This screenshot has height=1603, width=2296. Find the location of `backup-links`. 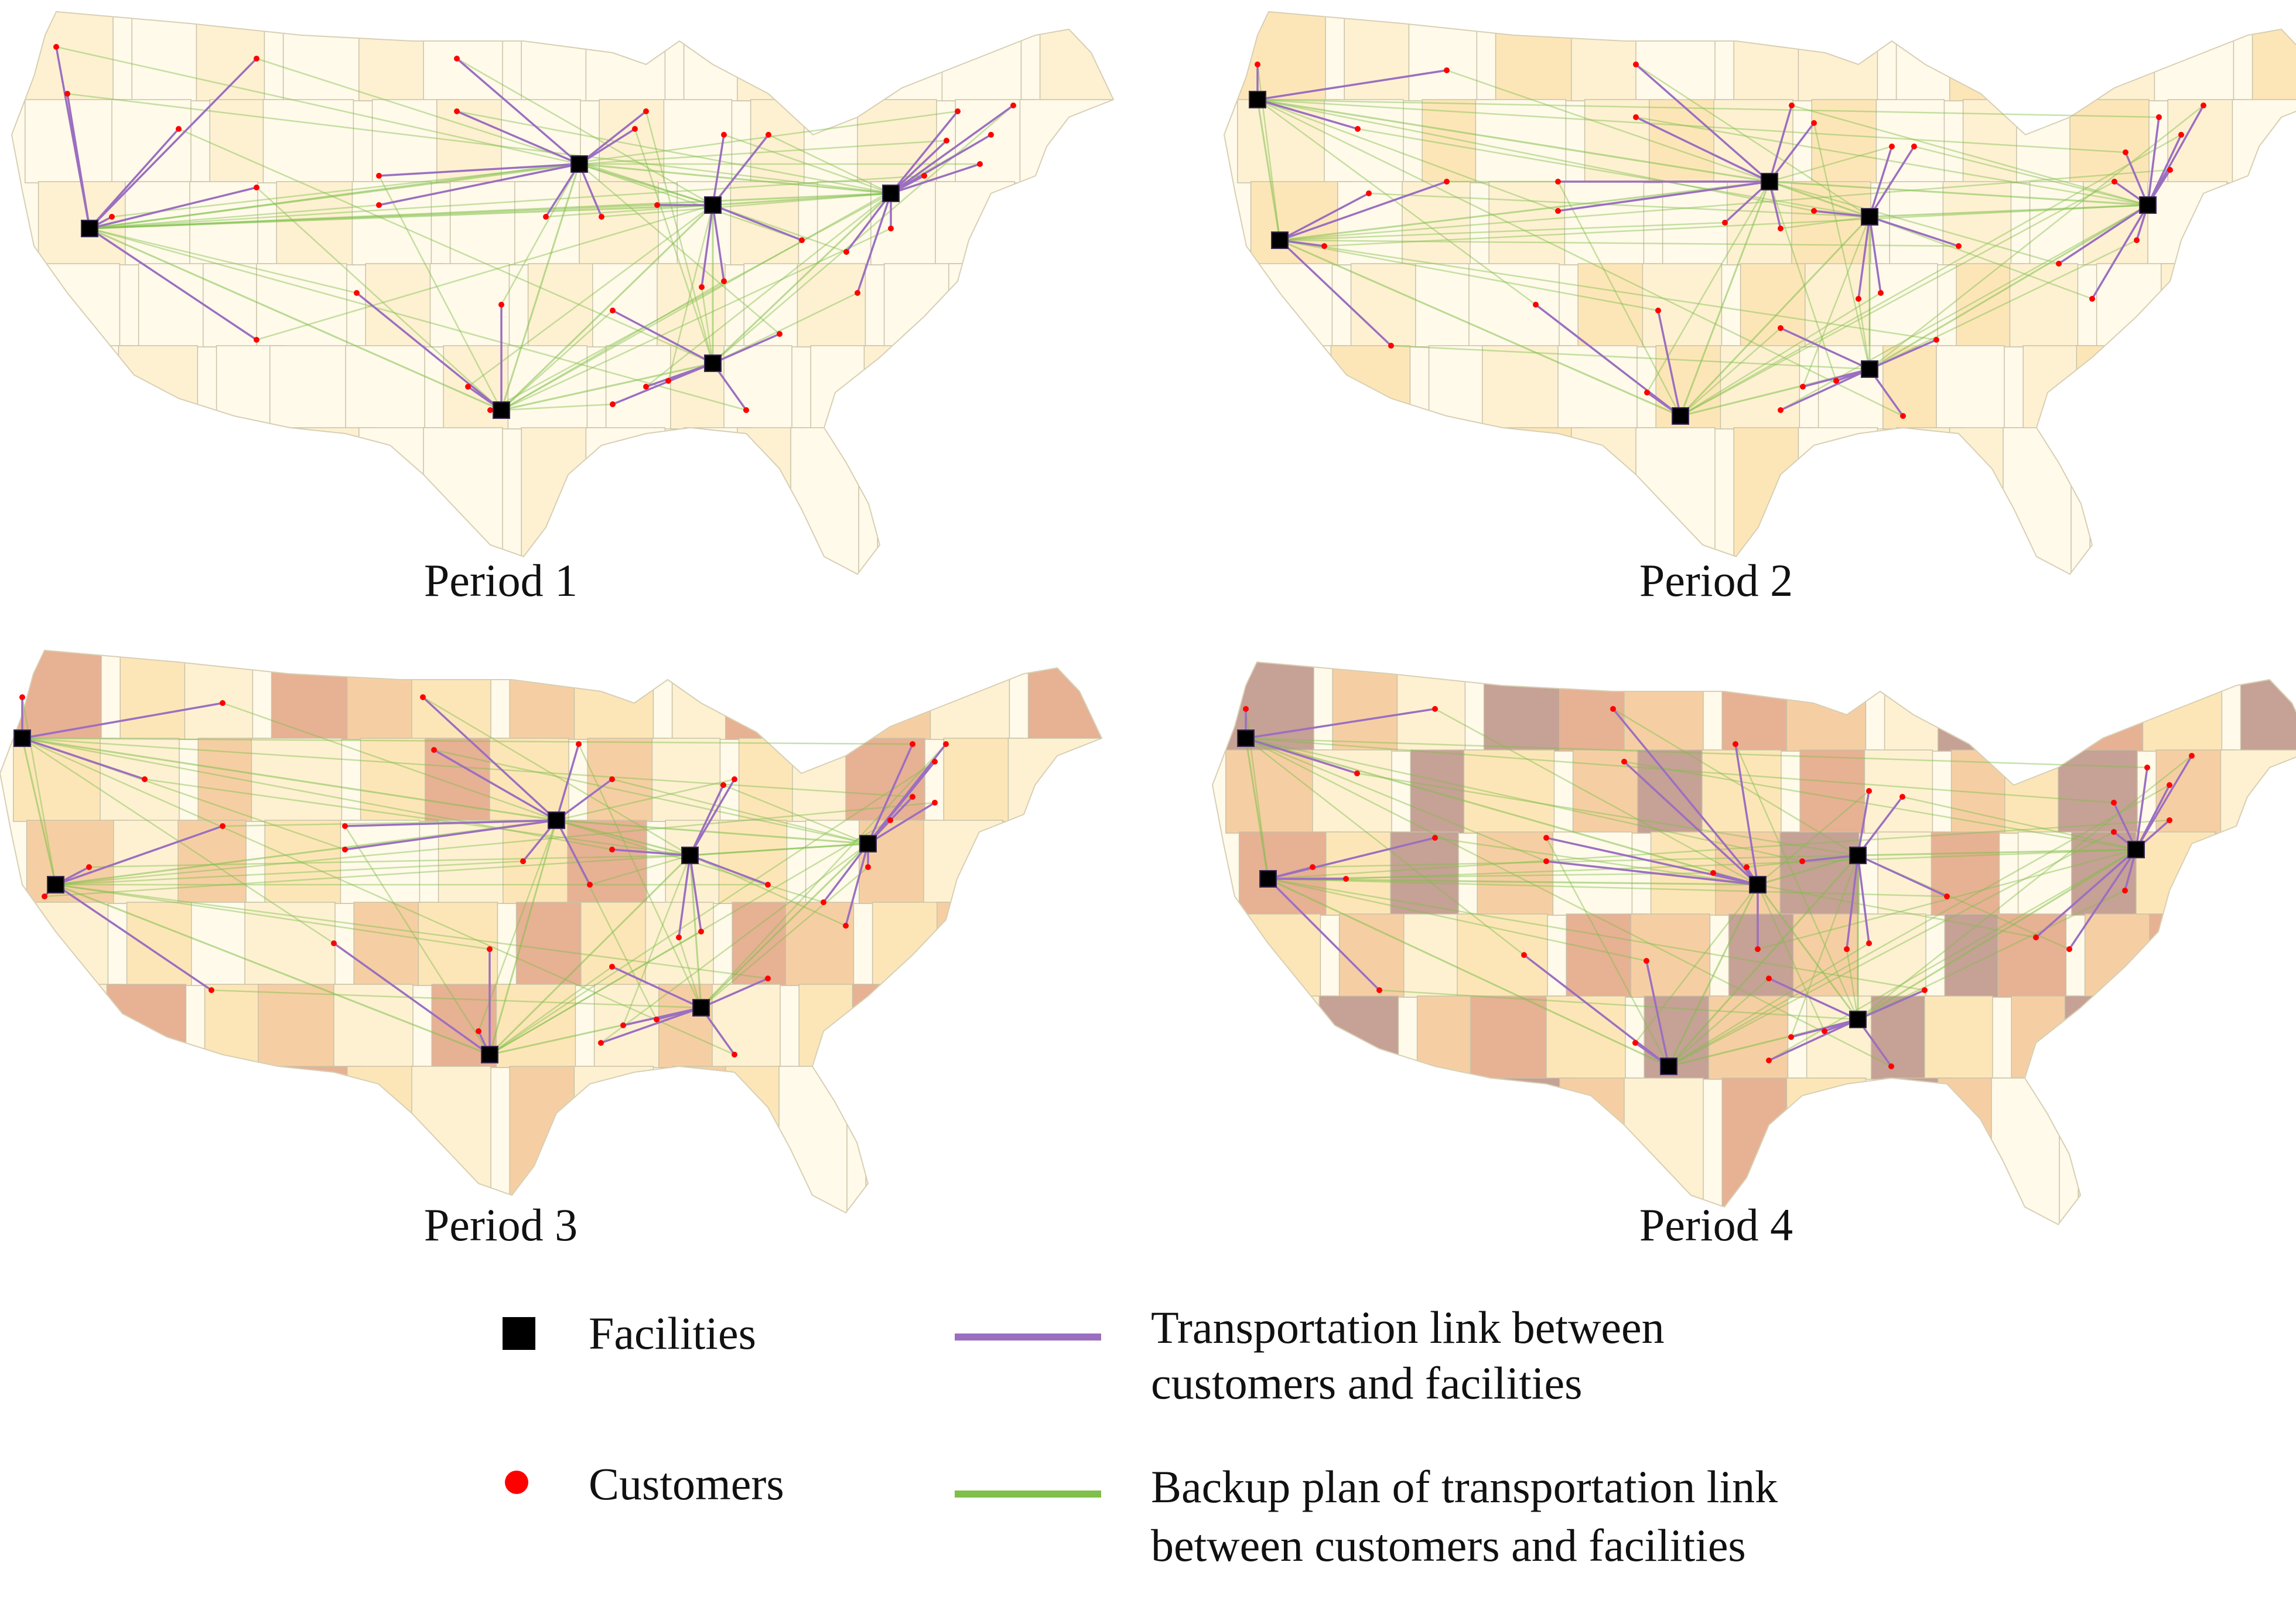

backup-links is located at coordinates (1730, 240).